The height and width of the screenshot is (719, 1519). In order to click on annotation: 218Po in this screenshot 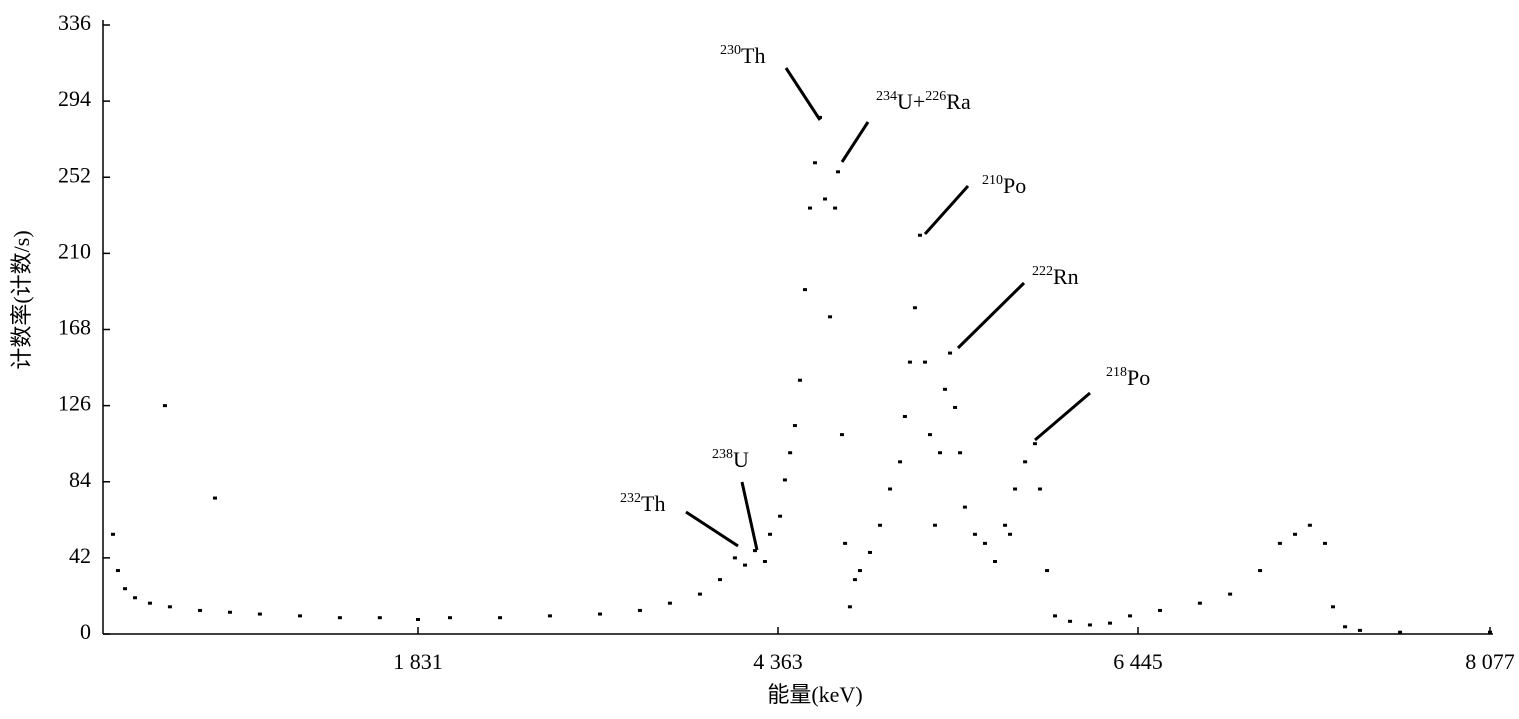, I will do `click(1128, 377)`.